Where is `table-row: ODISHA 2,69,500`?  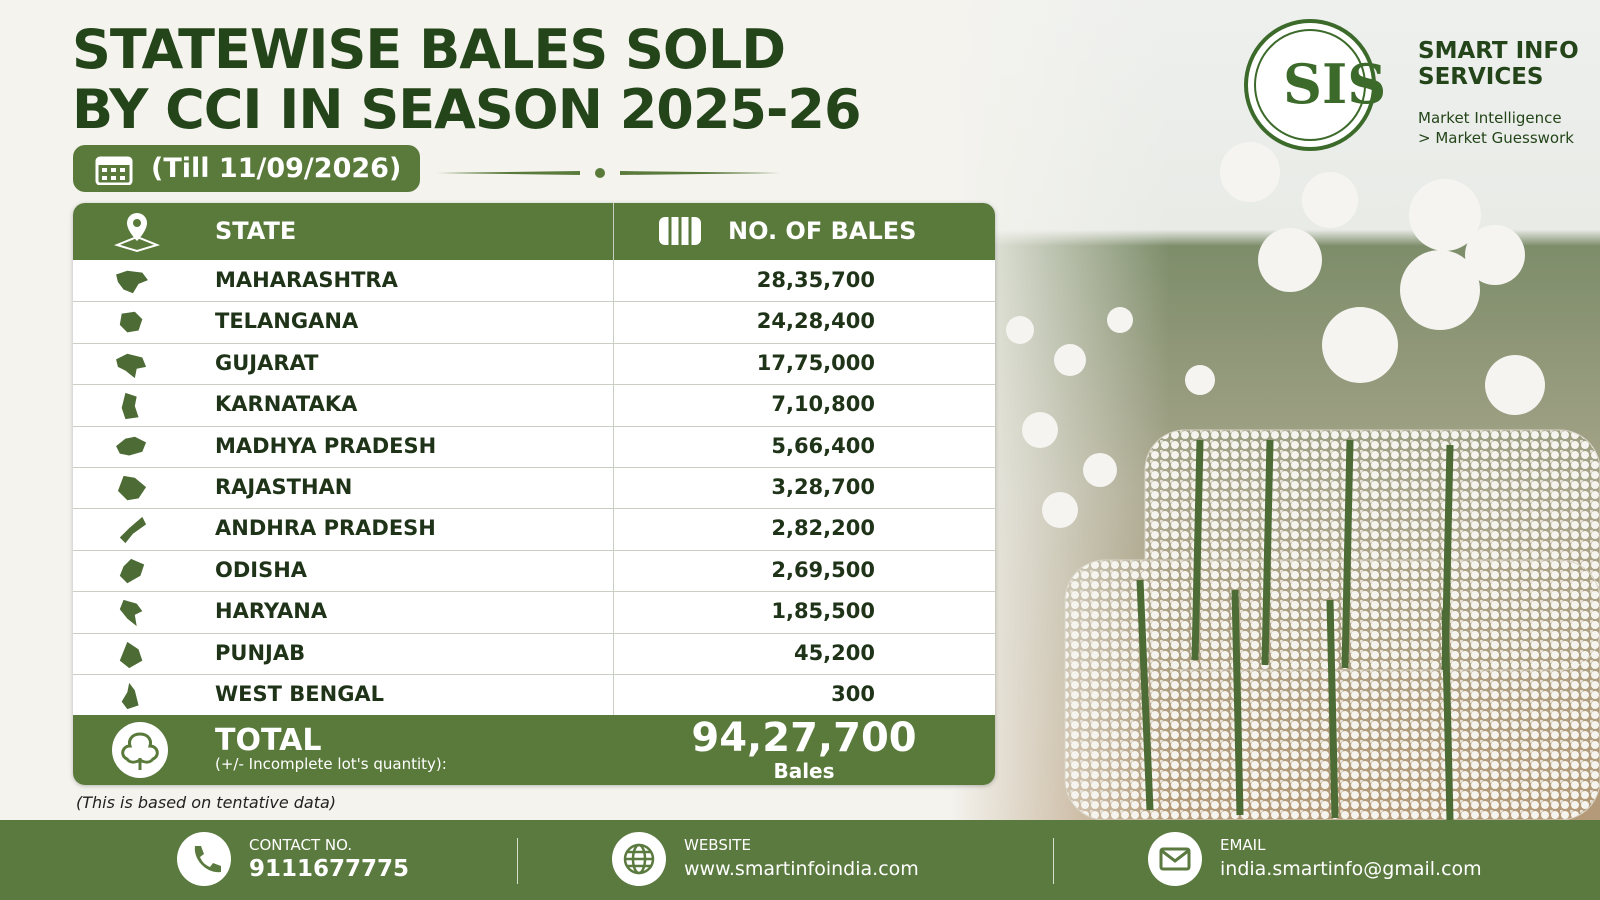 table-row: ODISHA 2,69,500 is located at coordinates (534, 571).